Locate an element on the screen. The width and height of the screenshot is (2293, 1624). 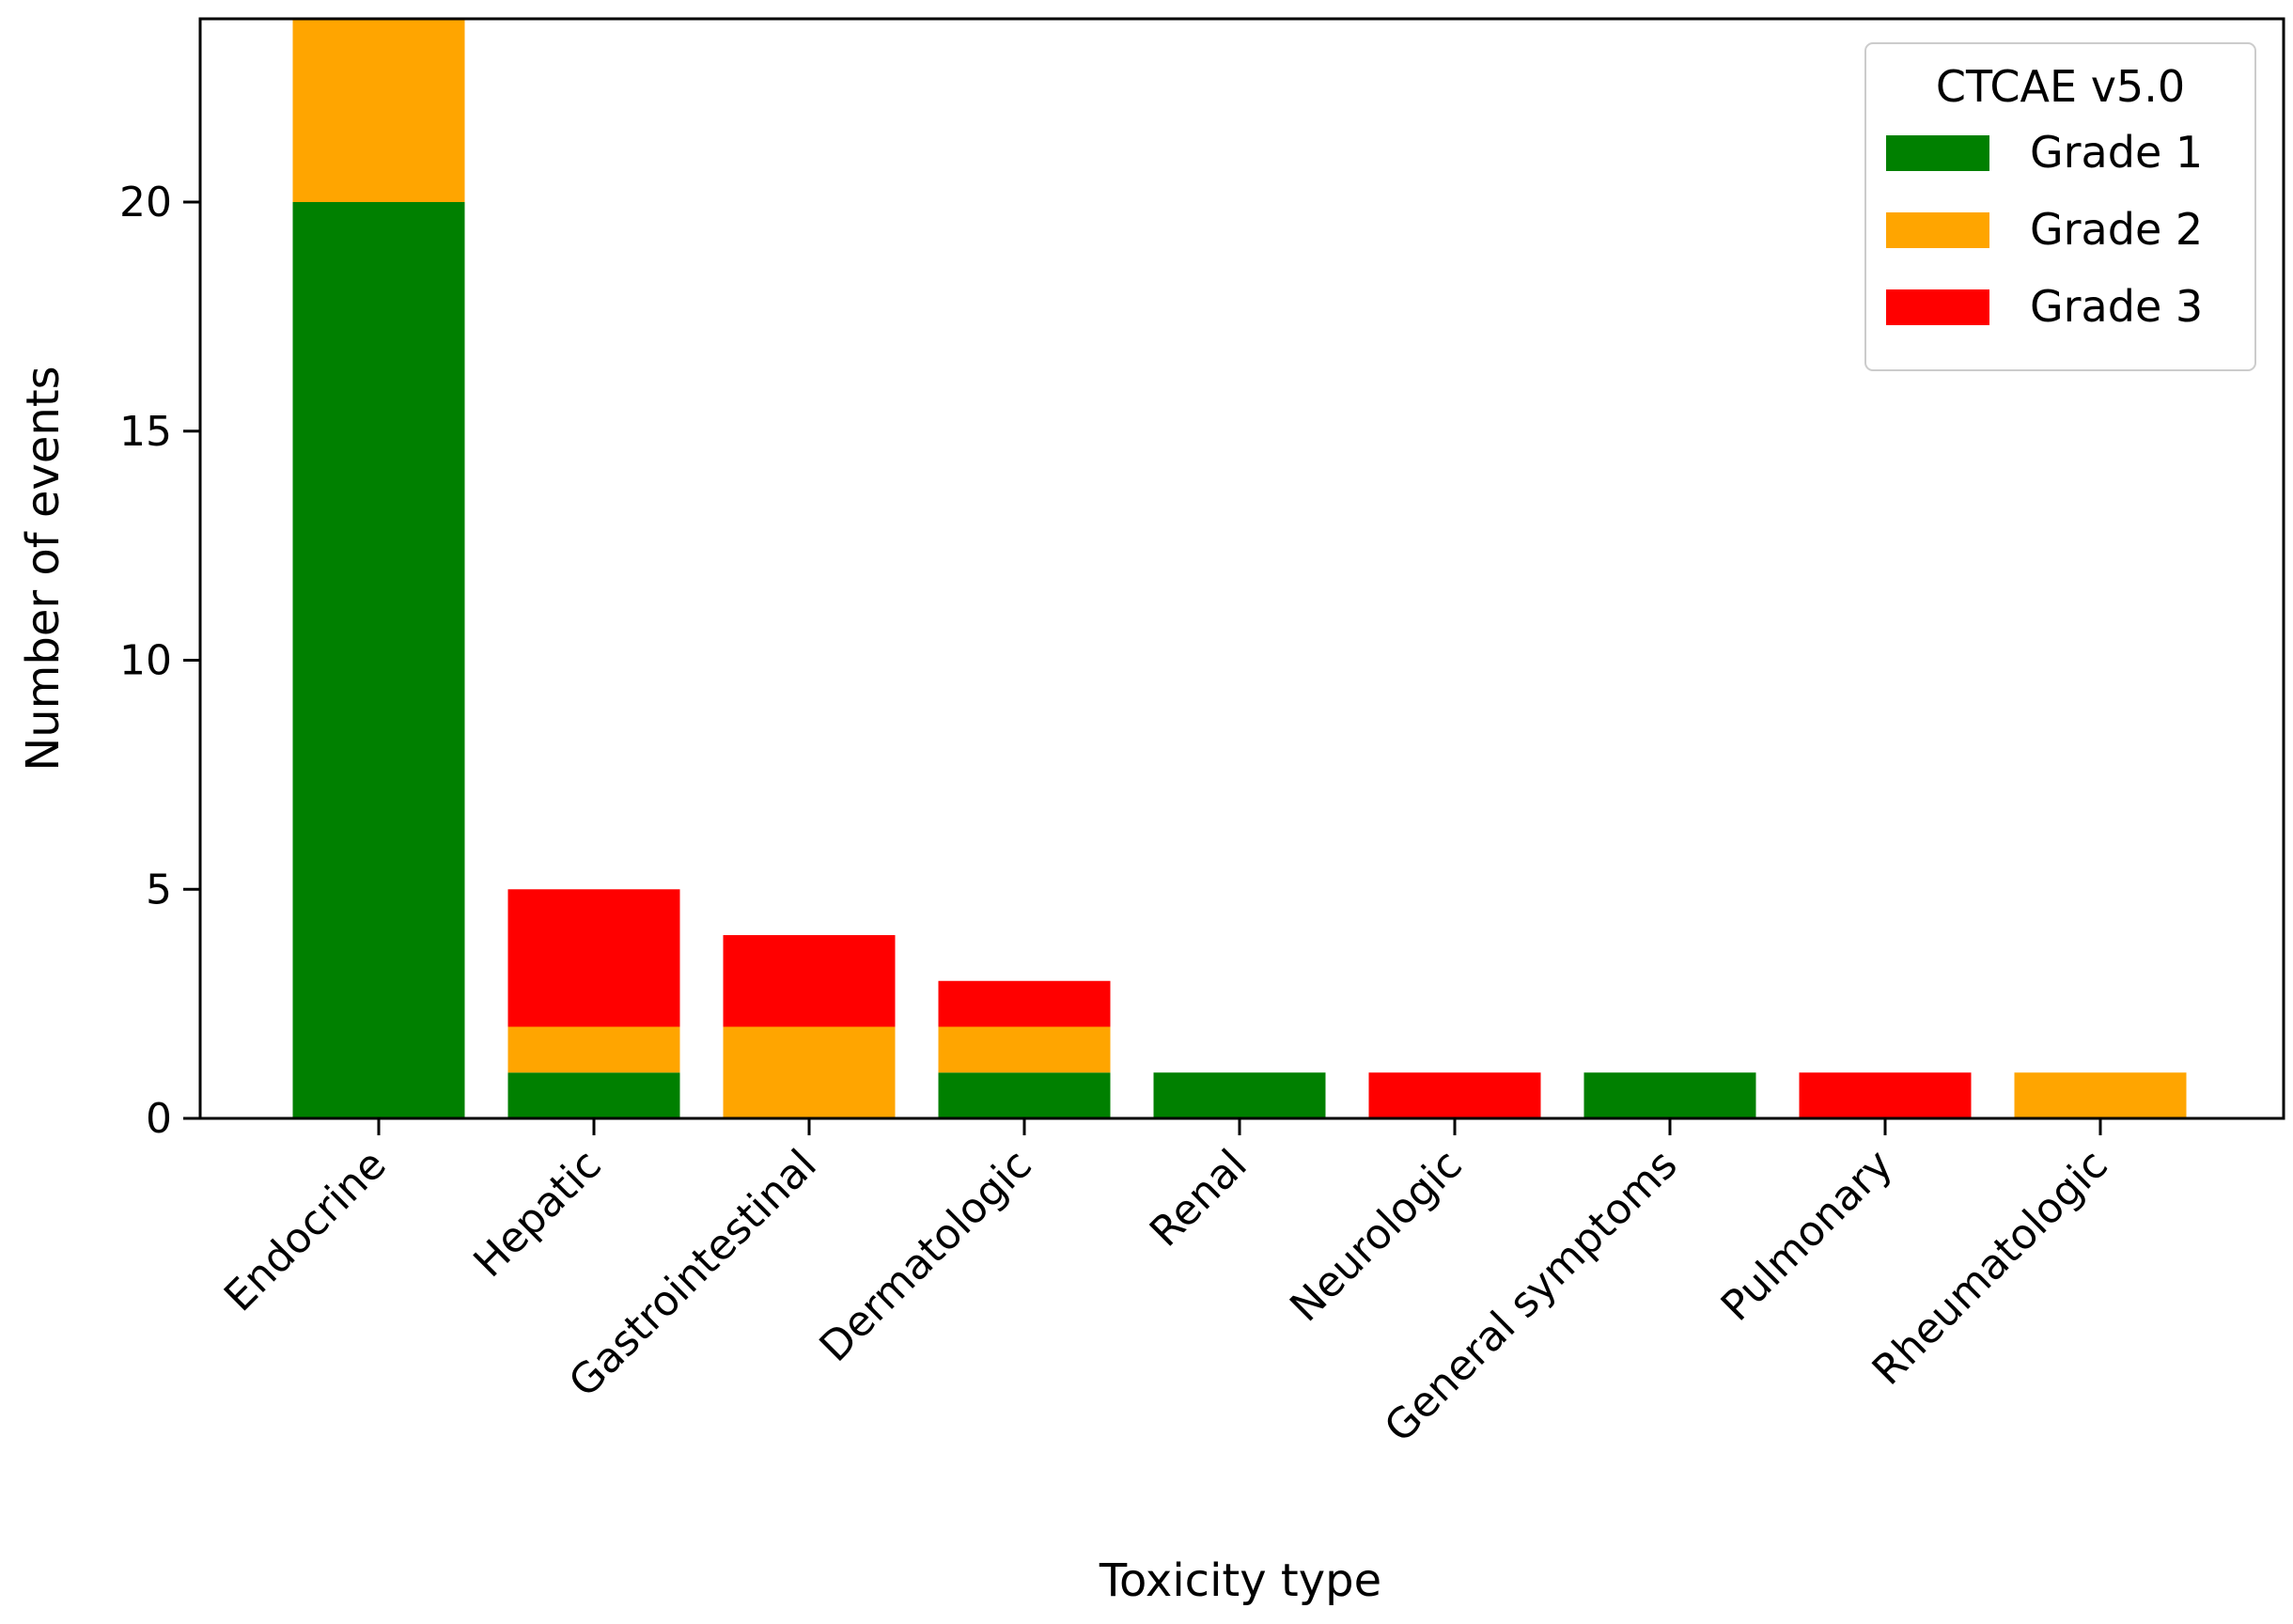
y-tick-label: 10 is located at coordinates (145, 661).